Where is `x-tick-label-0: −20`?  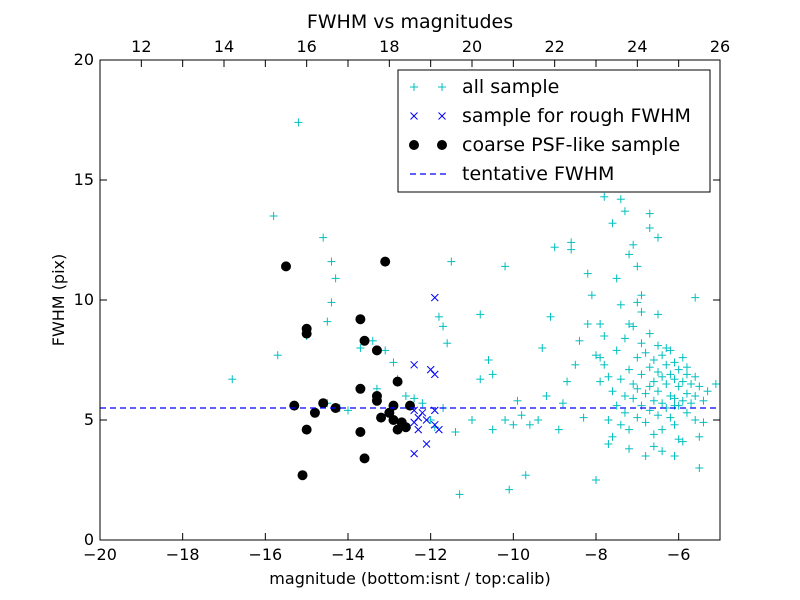
x-tick-label-0: −20 is located at coordinates (100, 554).